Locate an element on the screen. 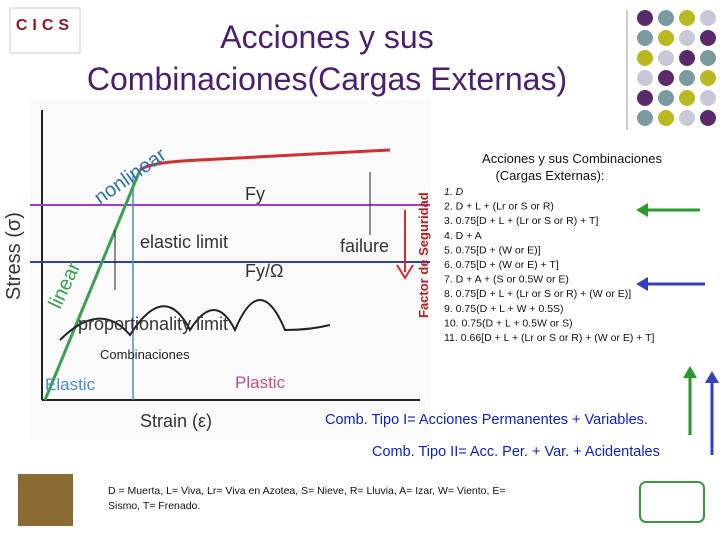 The width and height of the screenshot is (720, 540). list-heading: Acciones y sus Combinaciones is located at coordinates (572, 158).